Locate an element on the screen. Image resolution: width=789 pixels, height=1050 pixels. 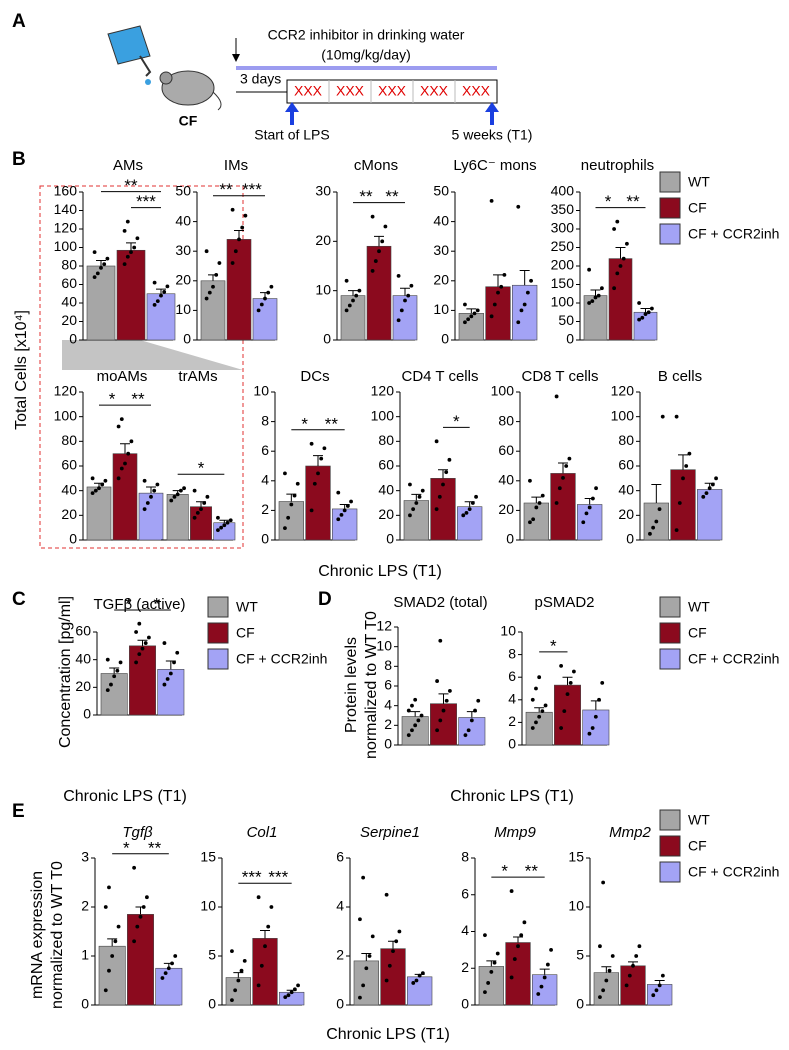
y-tick-label: 40 is located at coordinates (183, 220).